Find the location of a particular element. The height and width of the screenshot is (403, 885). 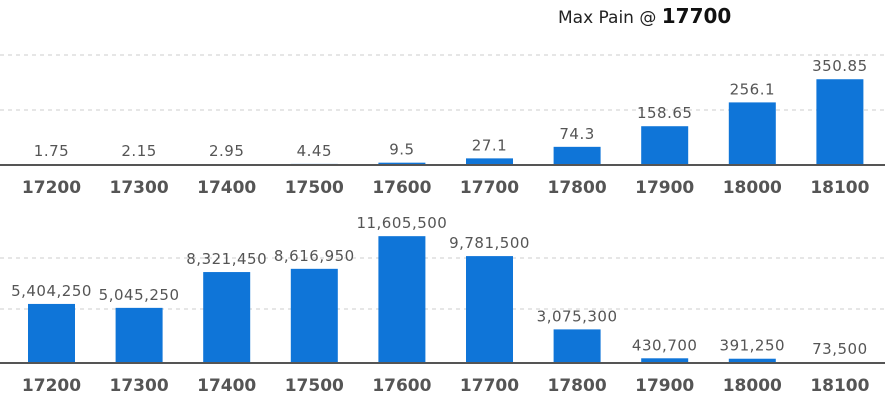

data-label-17300: 2.15 is located at coordinates (138, 151).